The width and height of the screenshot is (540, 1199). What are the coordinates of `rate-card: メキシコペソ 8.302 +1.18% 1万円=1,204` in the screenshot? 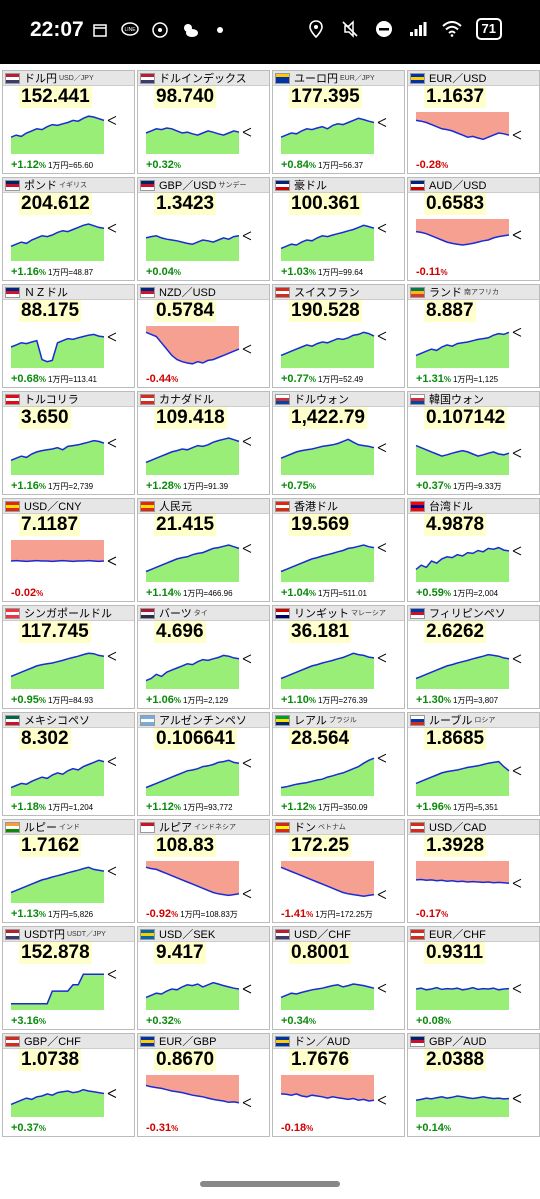 It's located at (68, 764).